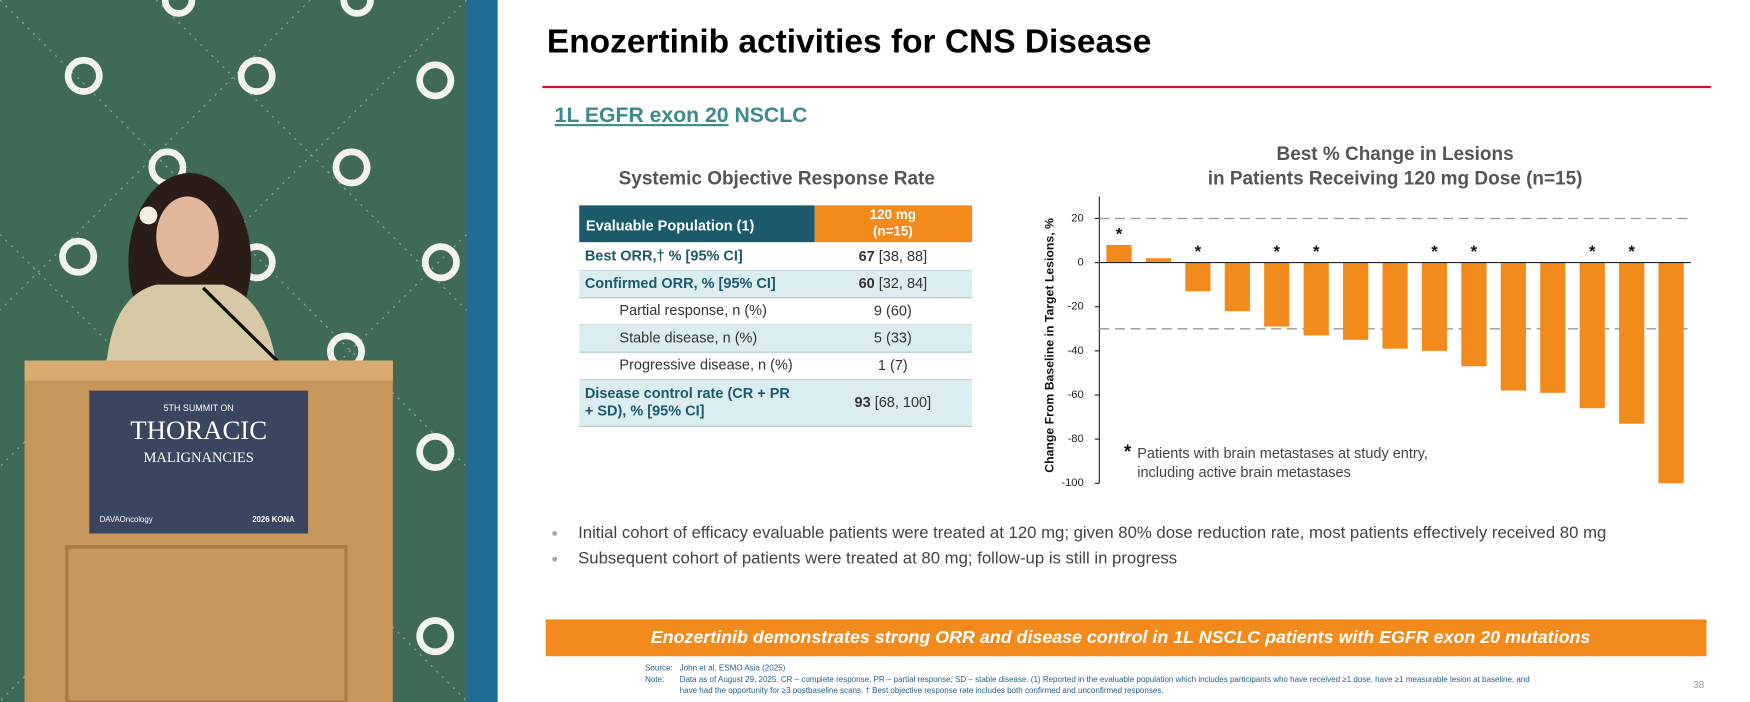 The image size is (1750, 702). I want to click on footnote-text: John et al. ESMO Asia (2025), so click(733, 668).